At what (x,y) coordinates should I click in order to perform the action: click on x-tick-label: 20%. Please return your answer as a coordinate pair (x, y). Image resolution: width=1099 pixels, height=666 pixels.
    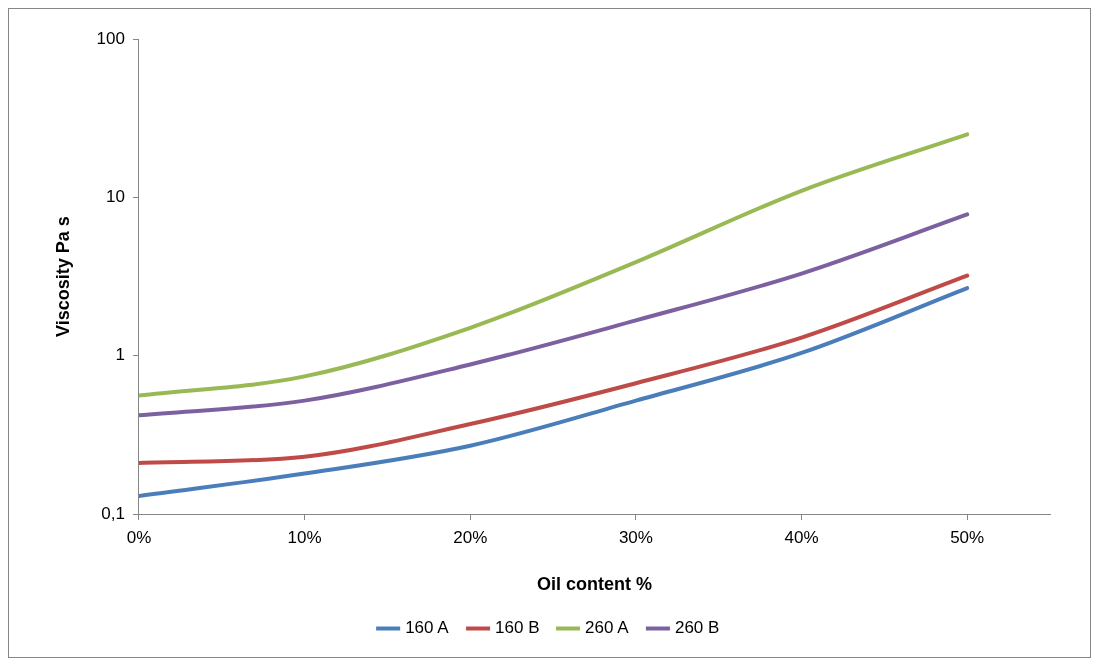
    Looking at the image, I should click on (470, 537).